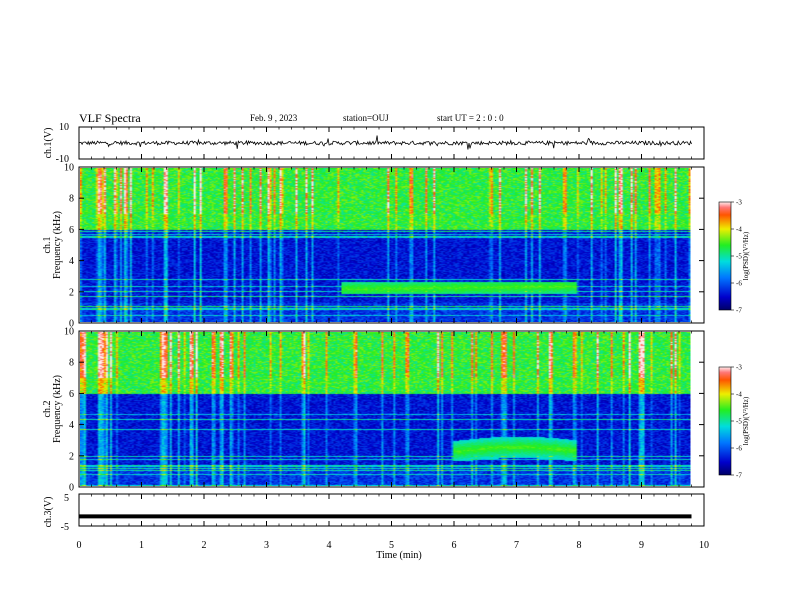 This screenshot has height=612, width=792. What do you see at coordinates (71, 394) in the screenshot?
I see `ch2-spectrogram-ytick-label: 6` at bounding box center [71, 394].